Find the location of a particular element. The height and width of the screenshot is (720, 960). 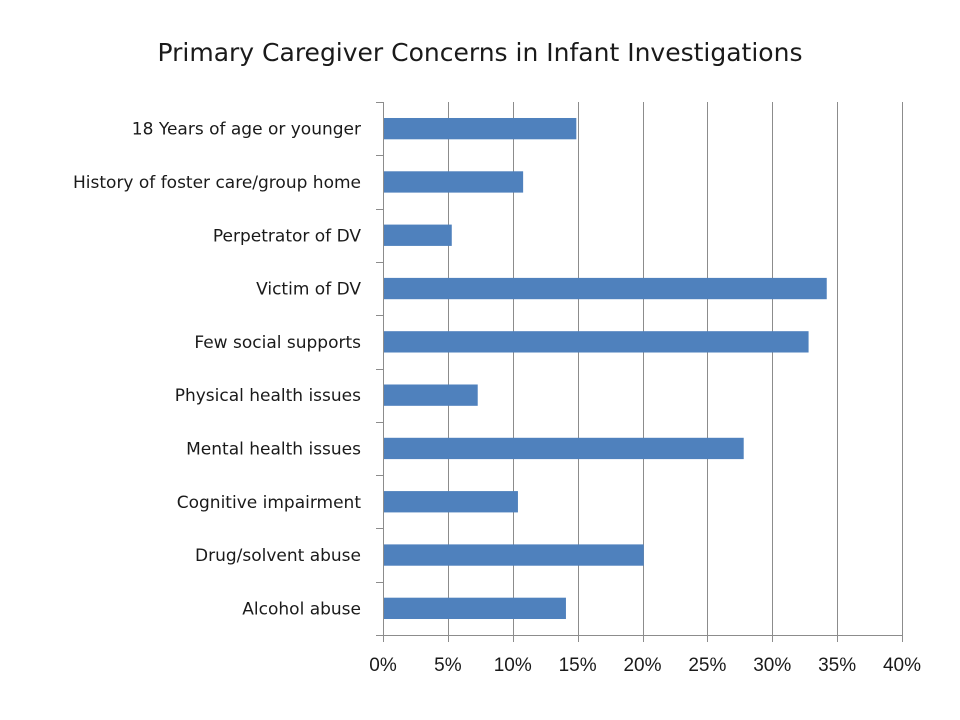

x-tick-label: 10% is located at coordinates (513, 665).